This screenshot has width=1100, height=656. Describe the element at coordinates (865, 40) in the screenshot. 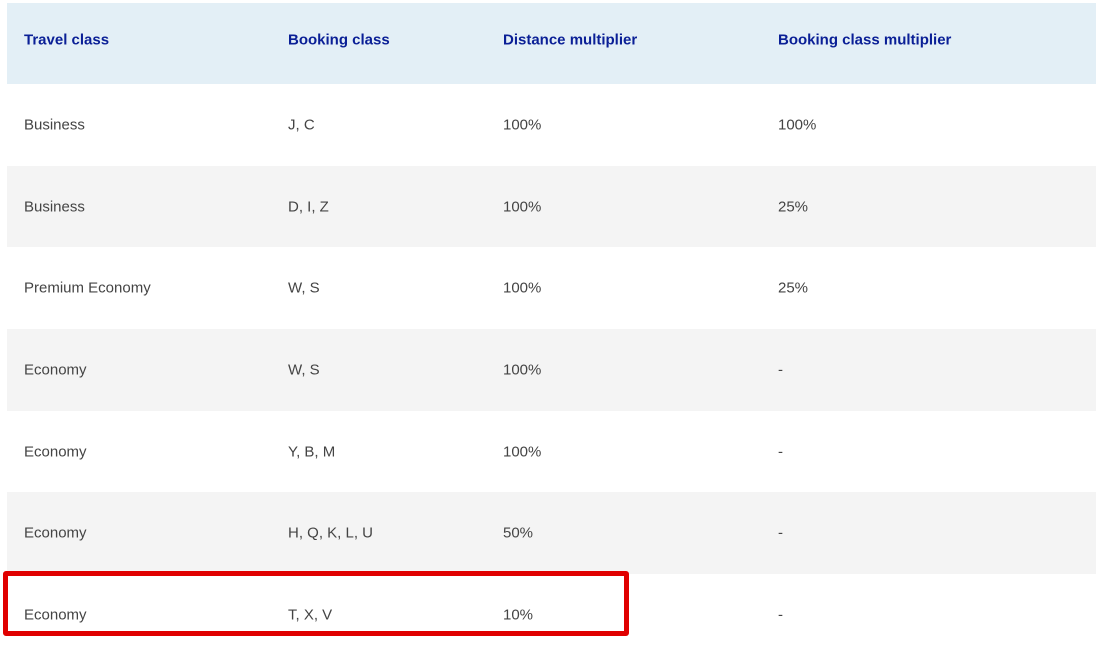

I see `header-booking-class-multiplier: Booking class multiplier` at that location.